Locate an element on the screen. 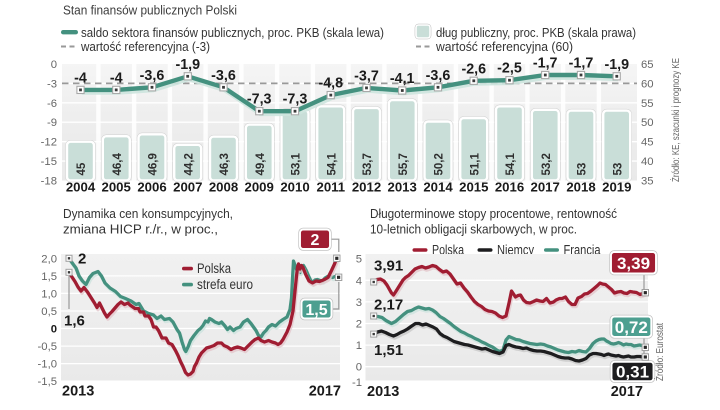 This screenshot has width=720, height=410. svg-text: -4,1 is located at coordinates (402, 79).